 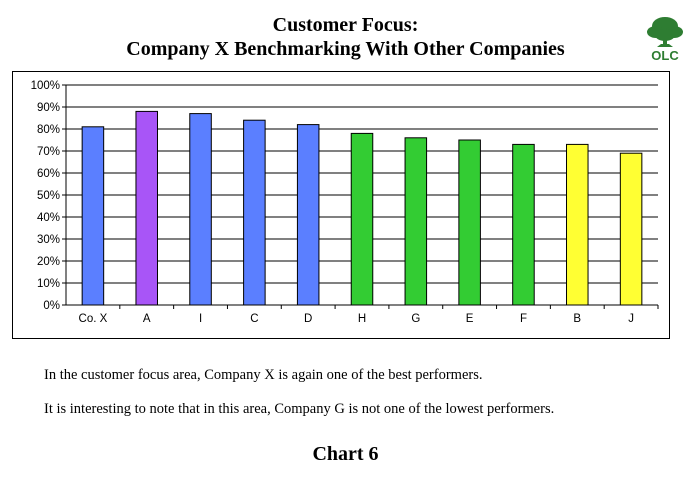 What do you see at coordinates (48, 174) in the screenshot?
I see `y-tick-label: 60%` at bounding box center [48, 174].